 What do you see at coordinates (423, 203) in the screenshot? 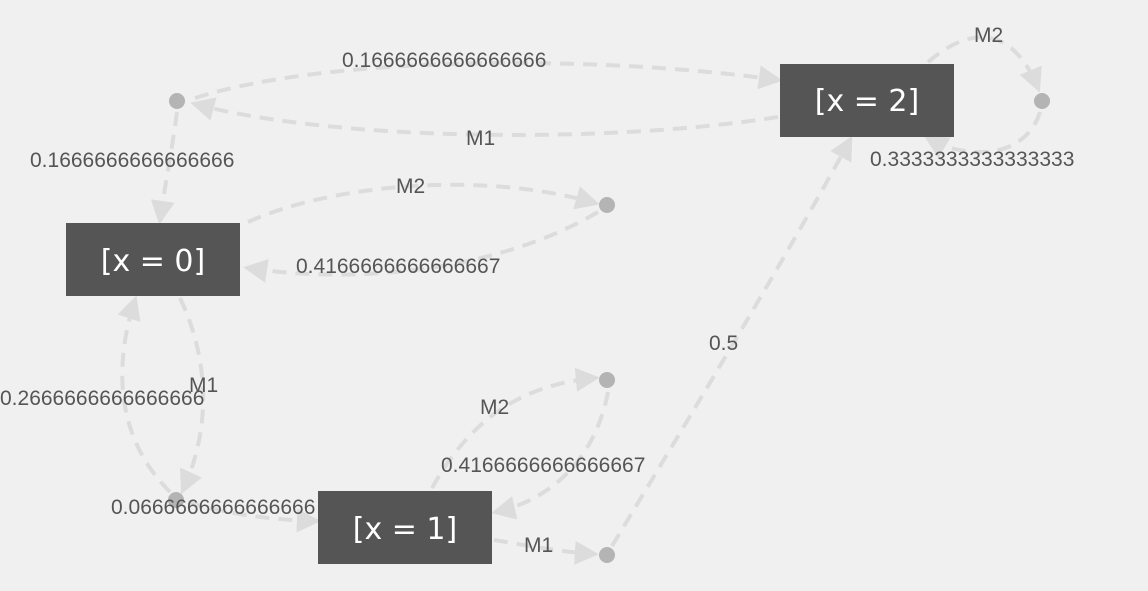
I see `edge-s0-to-choiceB` at bounding box center [423, 203].